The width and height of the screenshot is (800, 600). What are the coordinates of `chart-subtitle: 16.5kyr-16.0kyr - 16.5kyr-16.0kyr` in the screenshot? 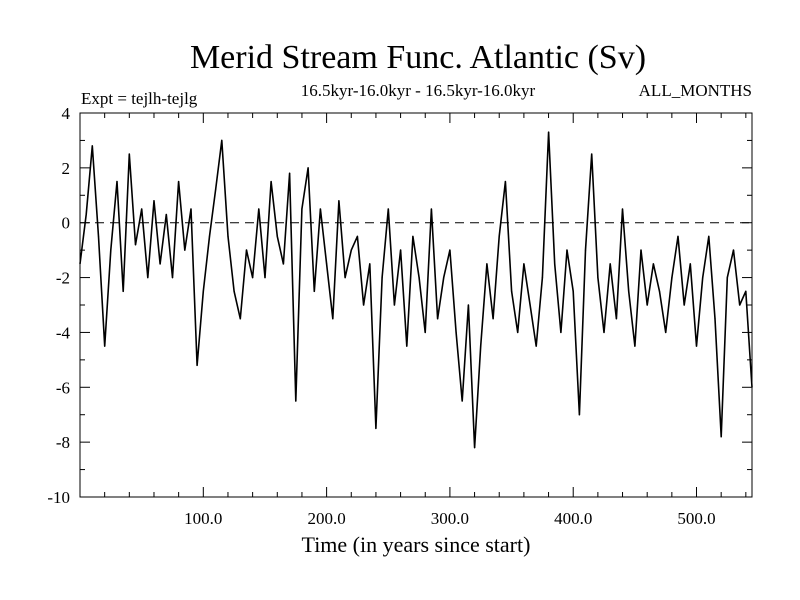 It's located at (418, 90).